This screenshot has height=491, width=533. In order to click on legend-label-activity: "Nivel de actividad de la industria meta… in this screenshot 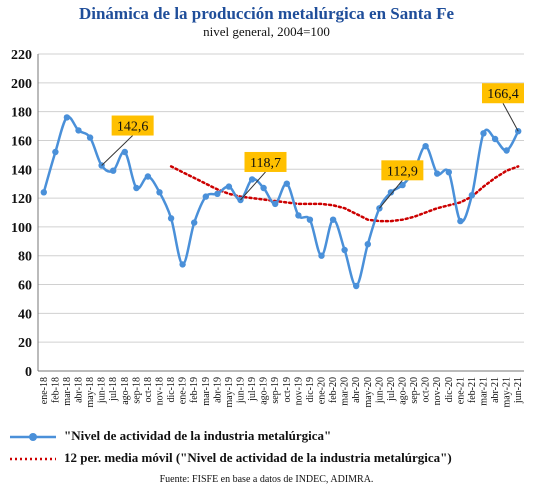, I will do `click(198, 435)`.